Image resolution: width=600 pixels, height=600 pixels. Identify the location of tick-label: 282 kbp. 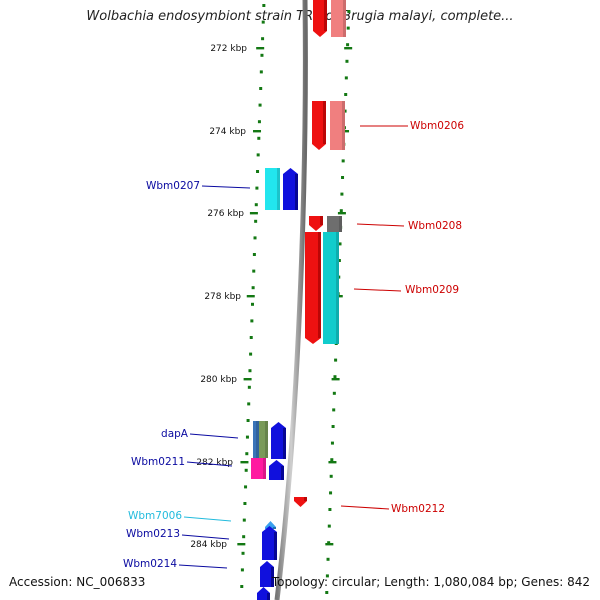
(214, 463).